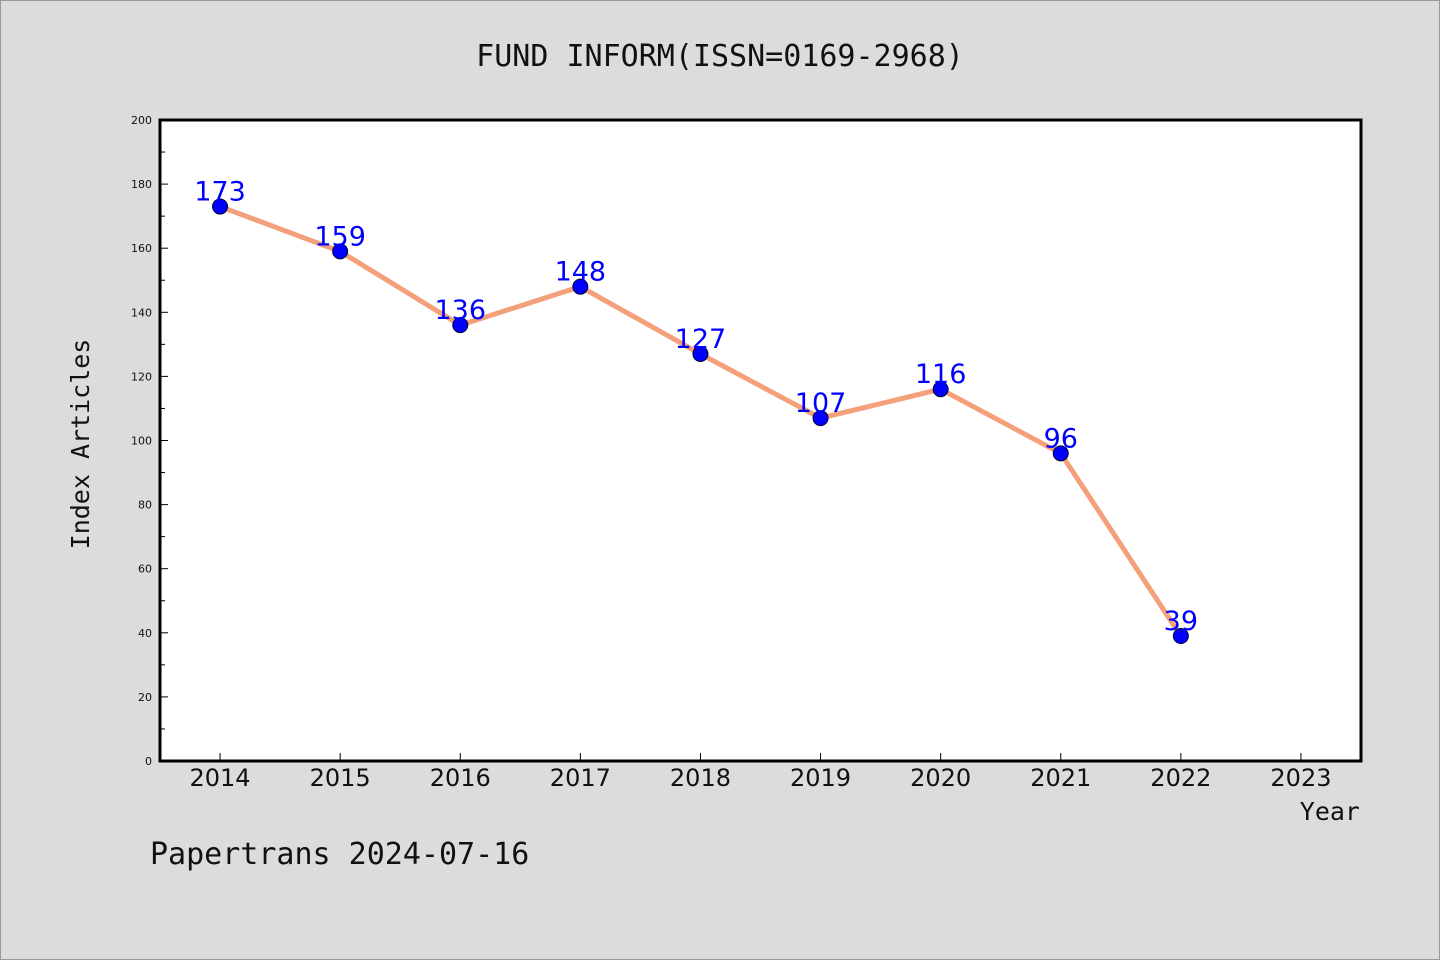 This screenshot has width=1440, height=960. Describe the element at coordinates (700, 778) in the screenshot. I see `x-tick-label: 2018` at that location.